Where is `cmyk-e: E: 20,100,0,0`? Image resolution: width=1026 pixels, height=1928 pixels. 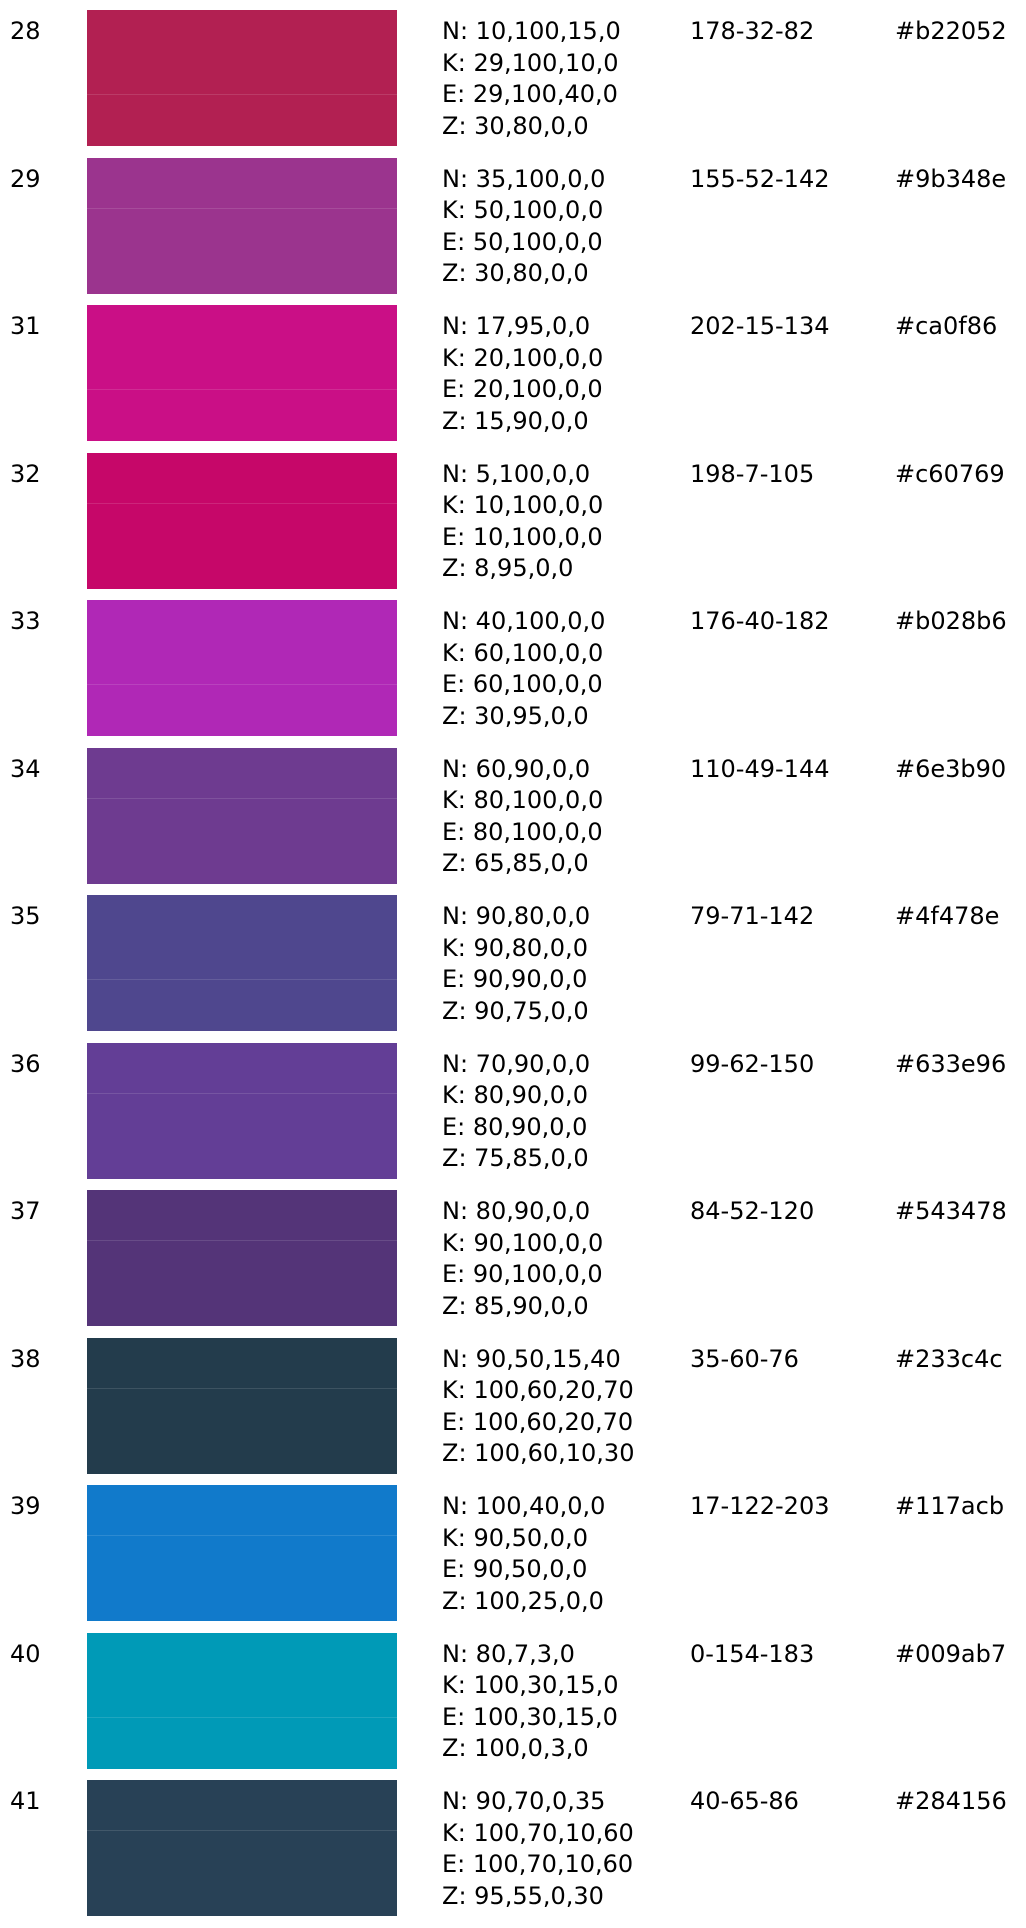
cmyk-e: E: 20,100,0,0 is located at coordinates (522, 389).